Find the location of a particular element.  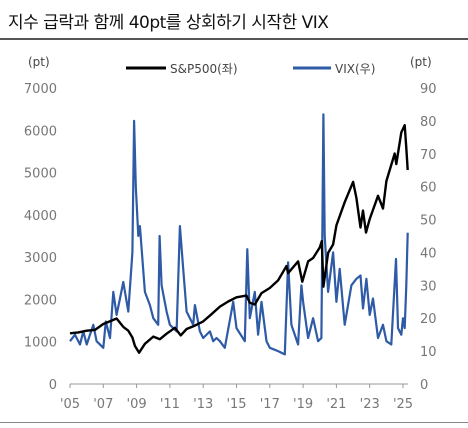

y-left-tick-label: 6000 is located at coordinates (40, 131).